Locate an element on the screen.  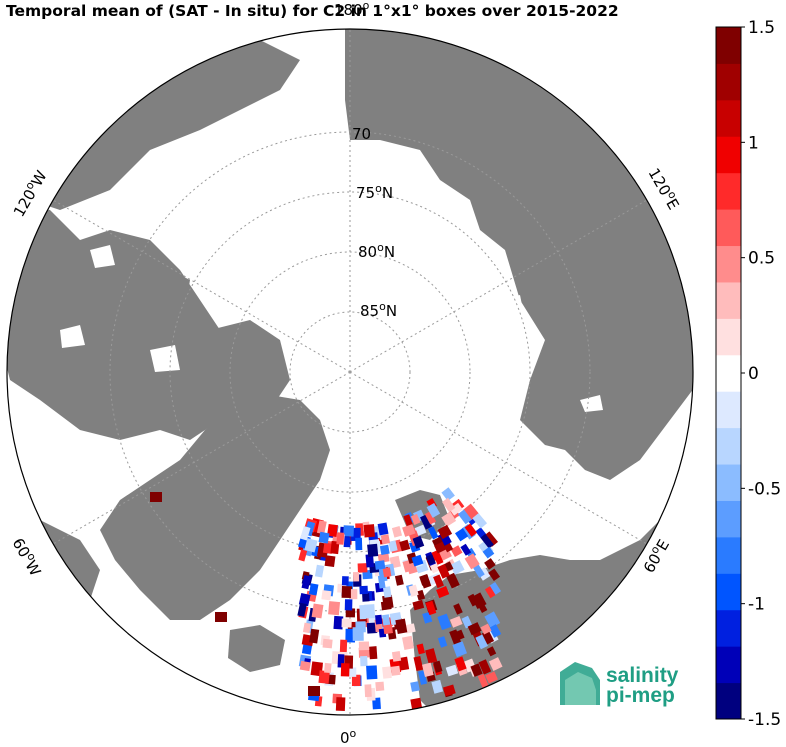
colorbar-tick-label: -0.5 is located at coordinates (764, 489).